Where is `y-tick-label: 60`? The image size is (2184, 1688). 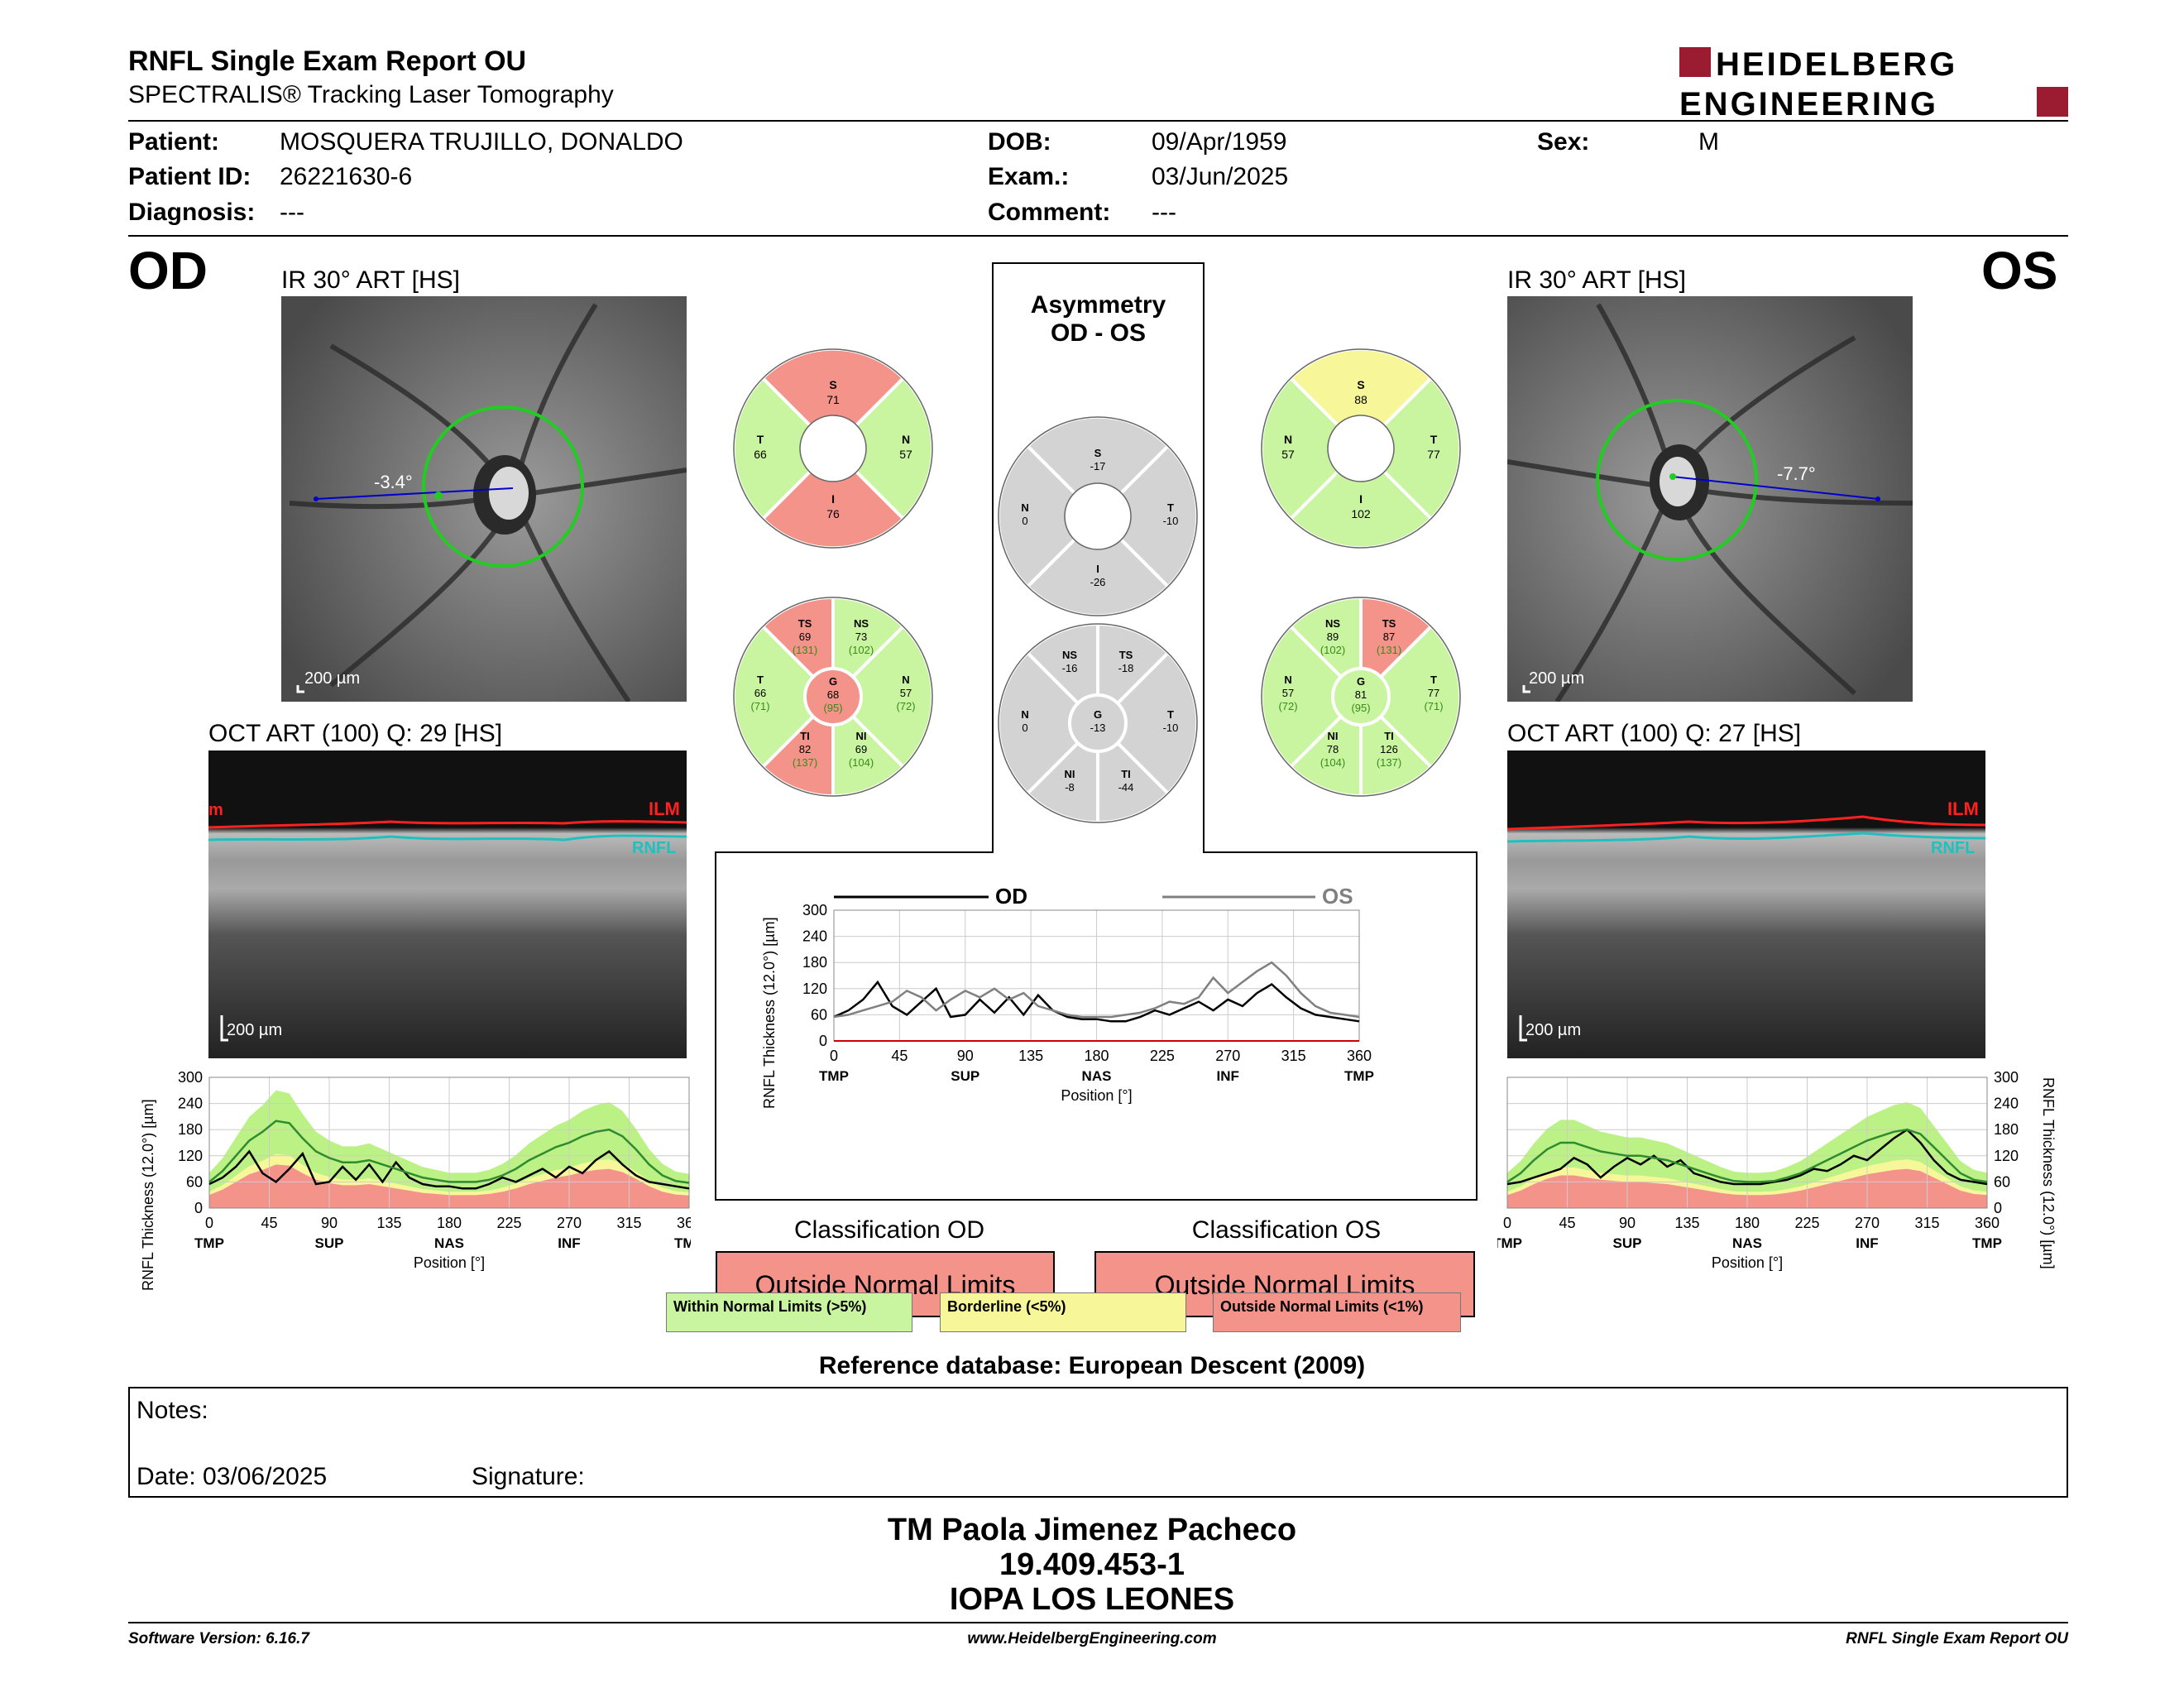
y-tick-label: 60 is located at coordinates (2002, 1181).